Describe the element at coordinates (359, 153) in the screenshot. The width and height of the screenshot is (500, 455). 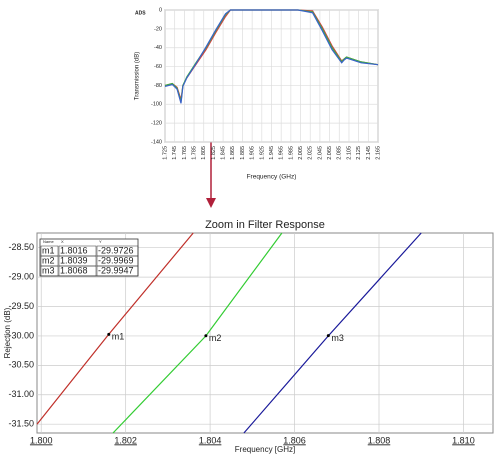
I see `x-tick-label: 2.125` at that location.